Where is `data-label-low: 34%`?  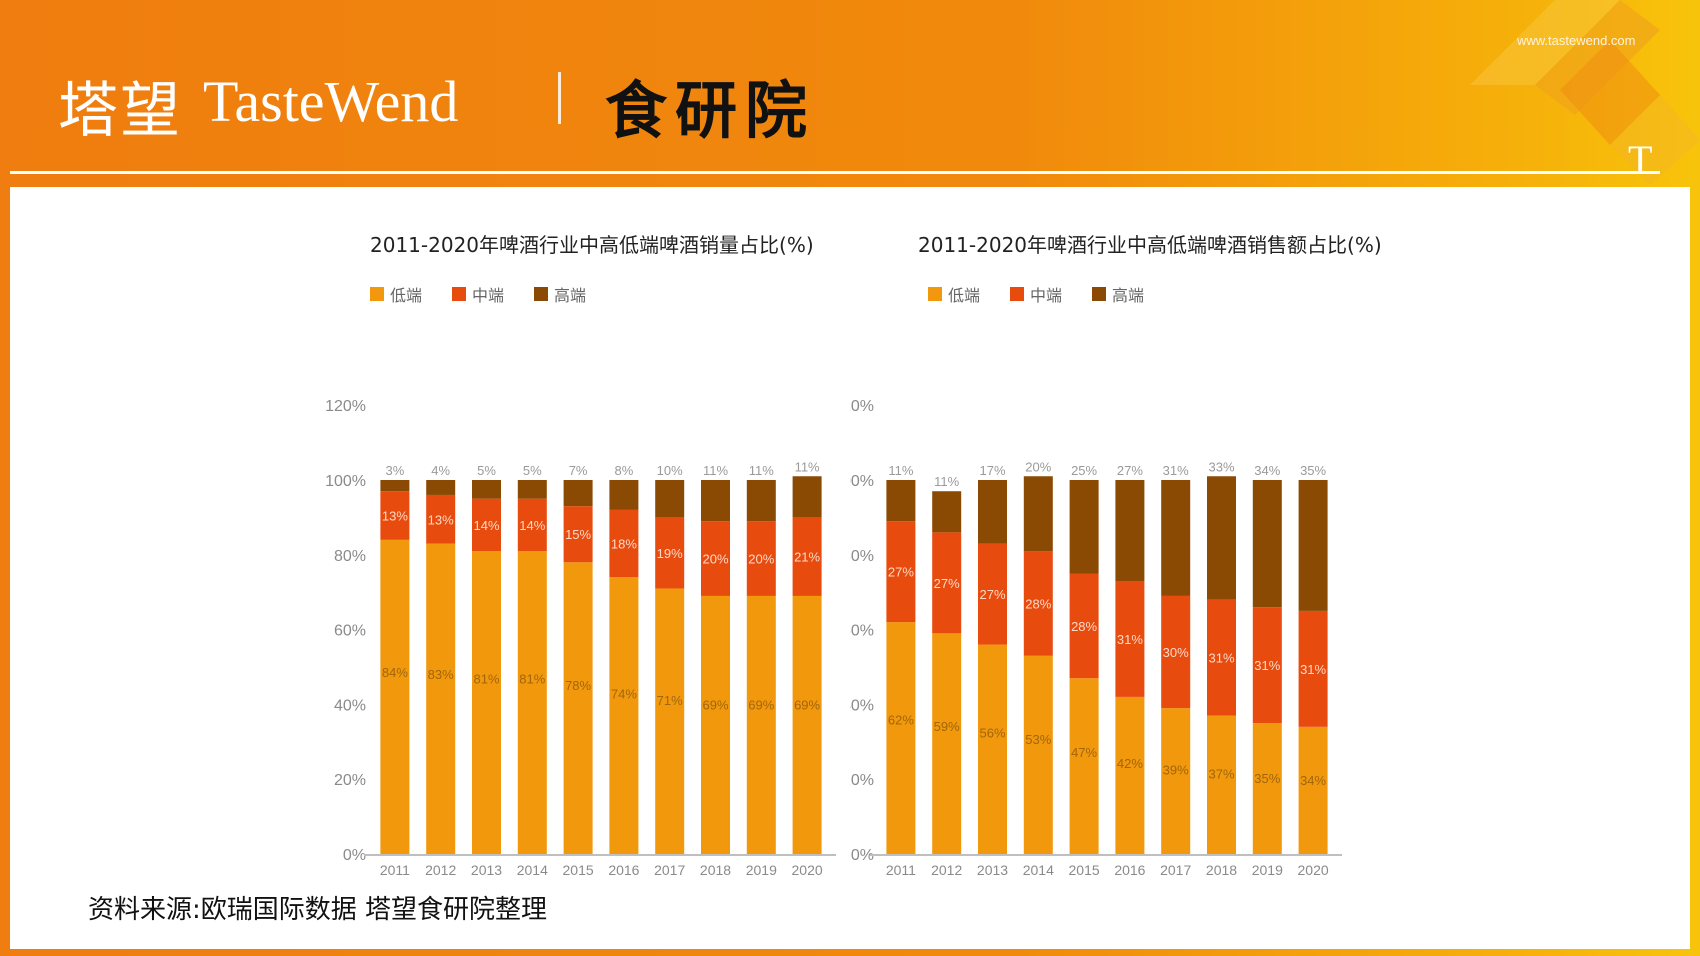 data-label-low: 34% is located at coordinates (1313, 780).